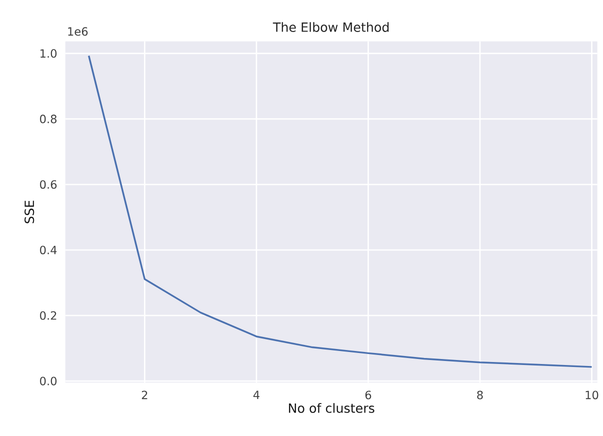  Describe the element at coordinates (368, 395) in the screenshot. I see `x-tick-label: 6` at that location.